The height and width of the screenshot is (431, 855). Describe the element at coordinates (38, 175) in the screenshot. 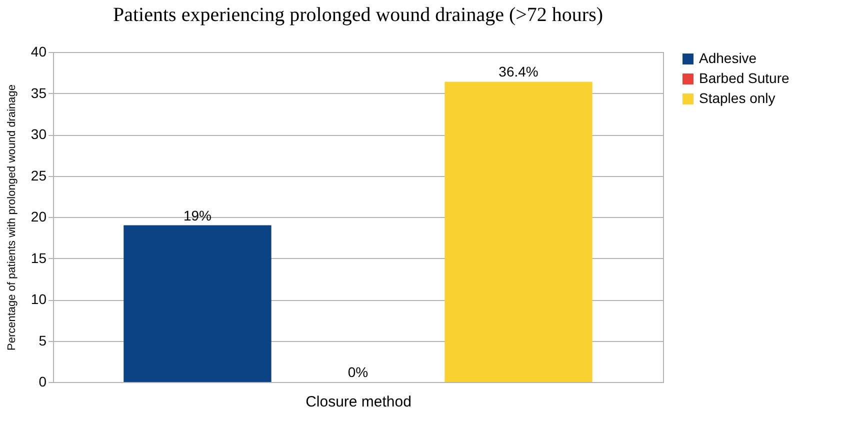

I see `y-tick-label: 25` at that location.